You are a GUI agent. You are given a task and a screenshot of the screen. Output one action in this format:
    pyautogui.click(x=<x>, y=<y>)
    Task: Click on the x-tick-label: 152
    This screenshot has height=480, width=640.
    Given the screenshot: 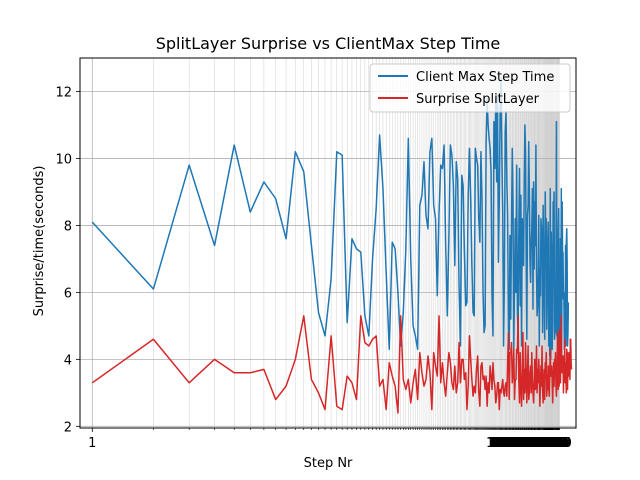 What is the action you would take?
    pyautogui.click(x=535, y=443)
    